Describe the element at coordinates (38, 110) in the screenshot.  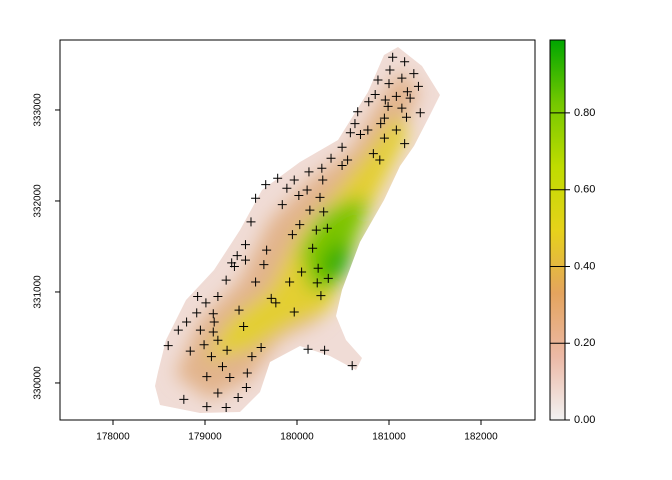
I see `y-tick-label: 333000` at that location.